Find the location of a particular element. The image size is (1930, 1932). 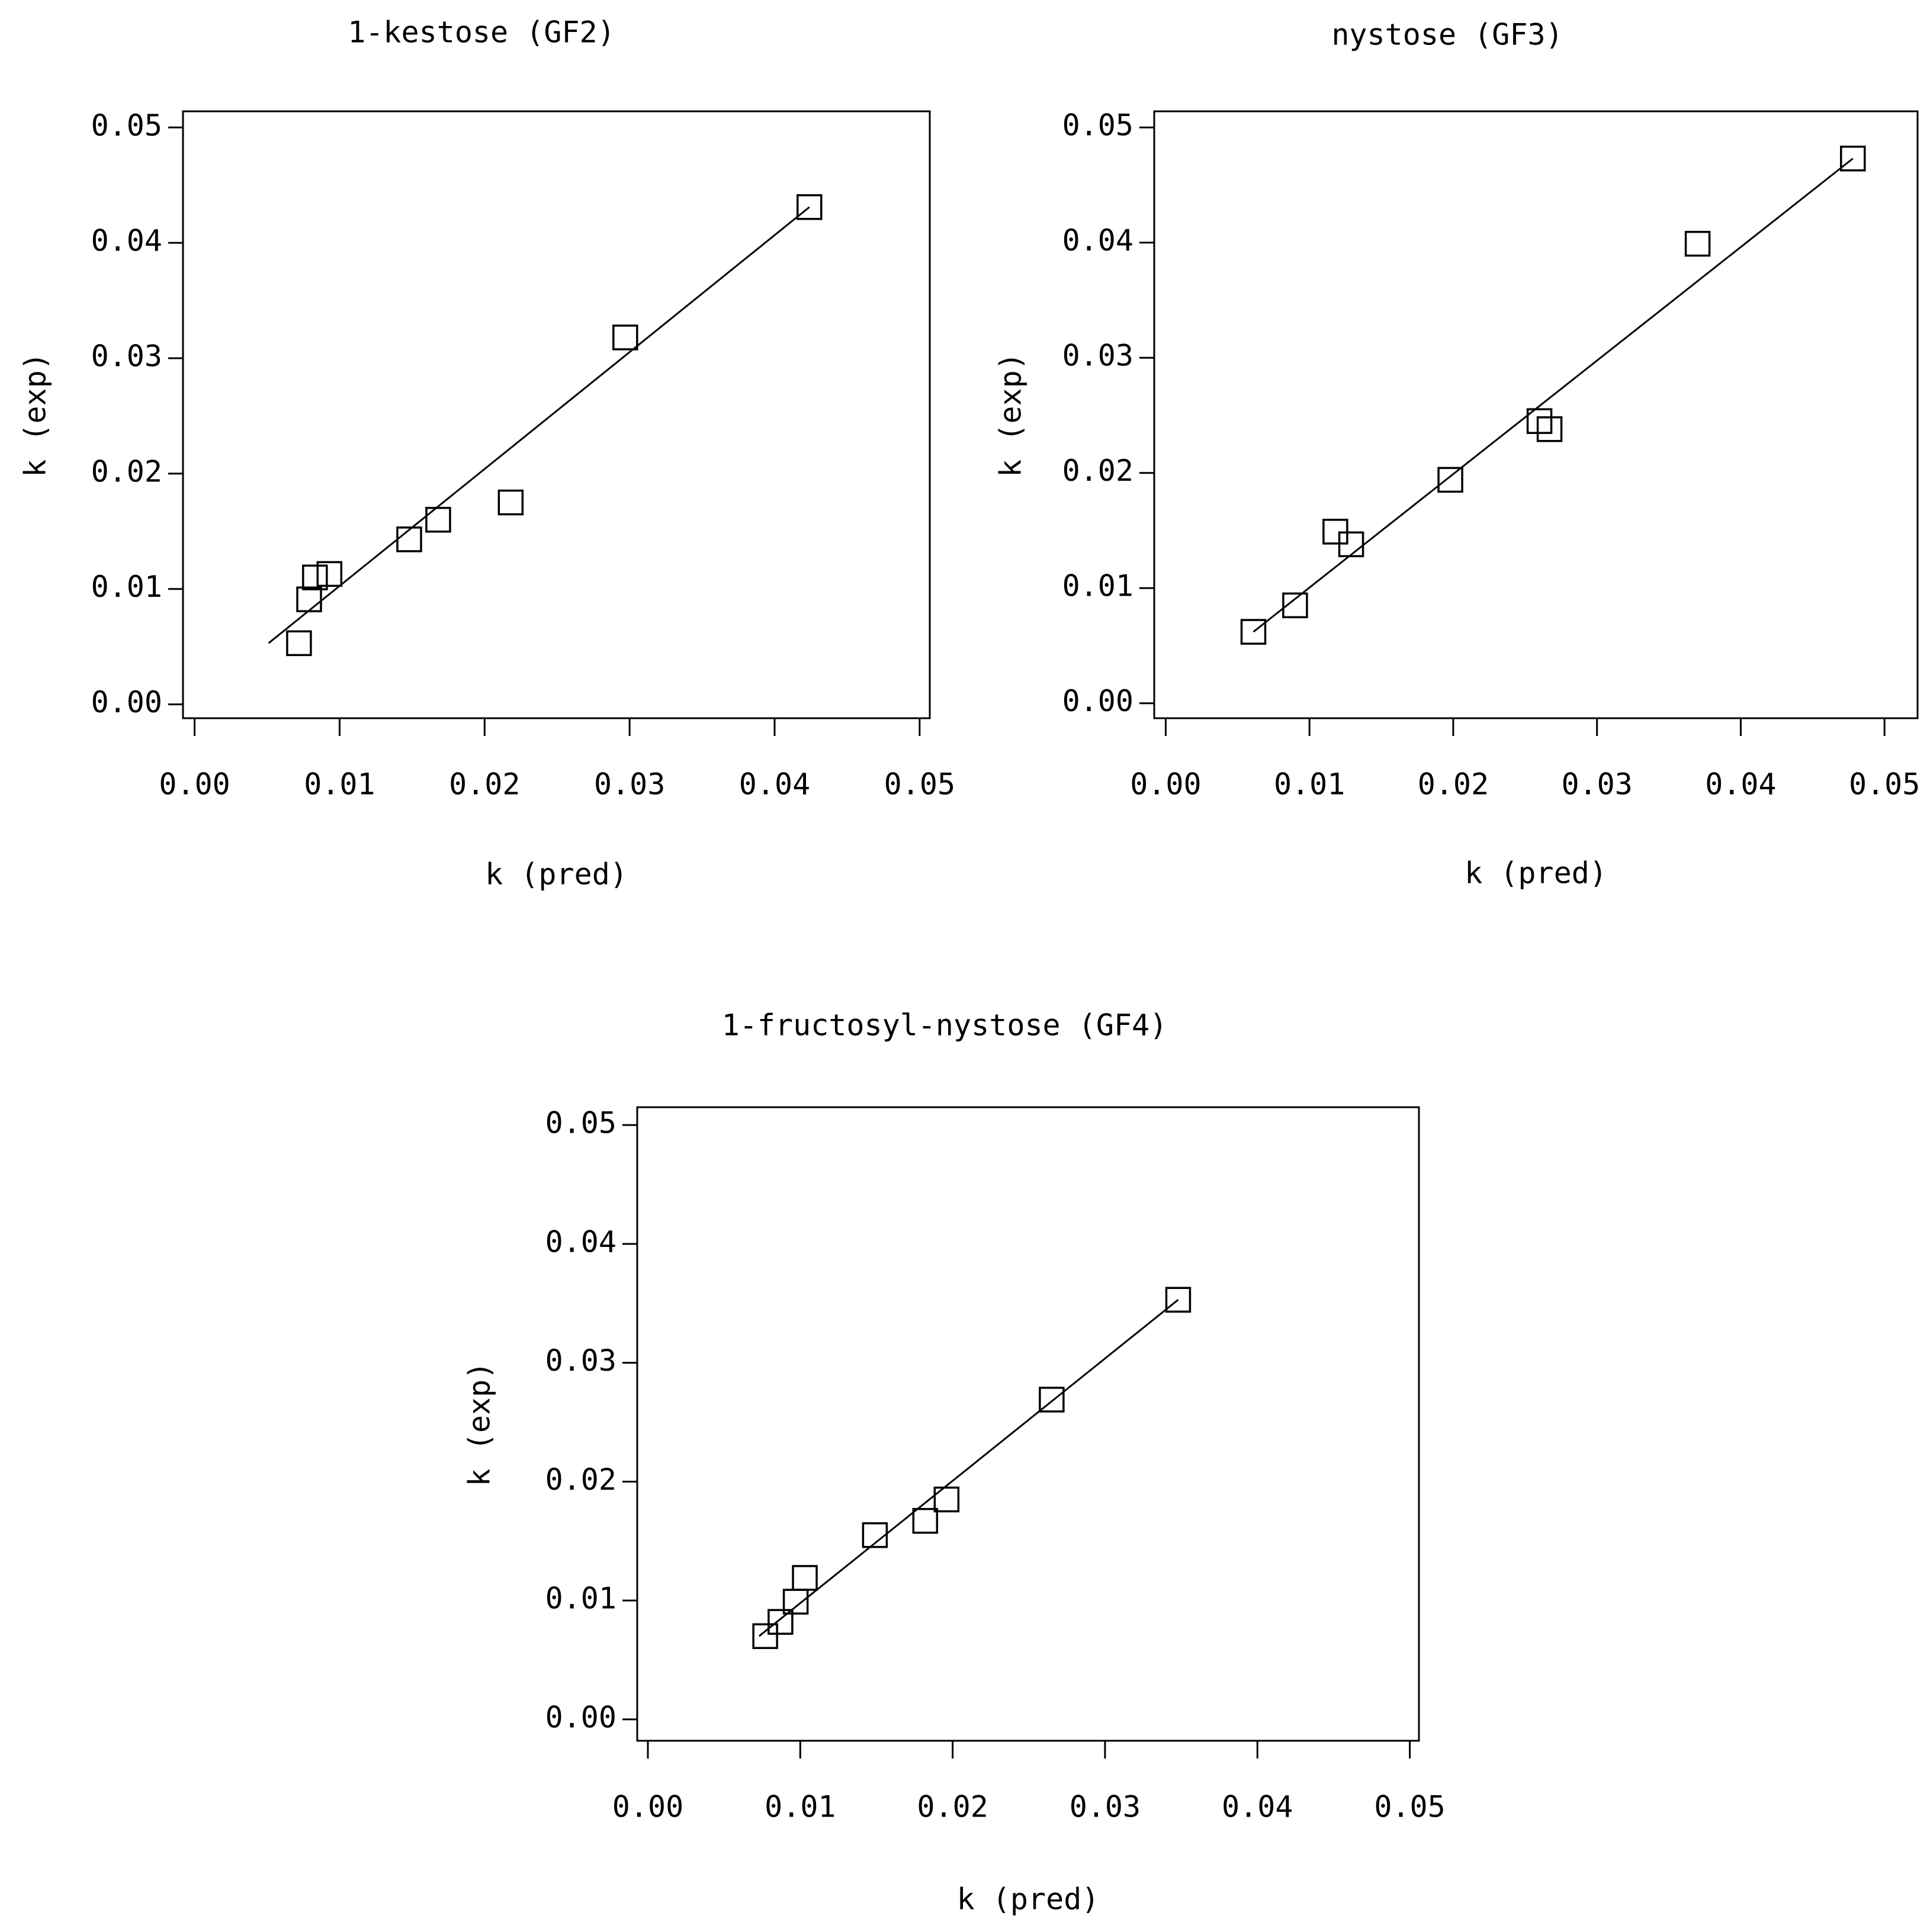

chart-title: nystose (GF3) is located at coordinates (1447, 35).